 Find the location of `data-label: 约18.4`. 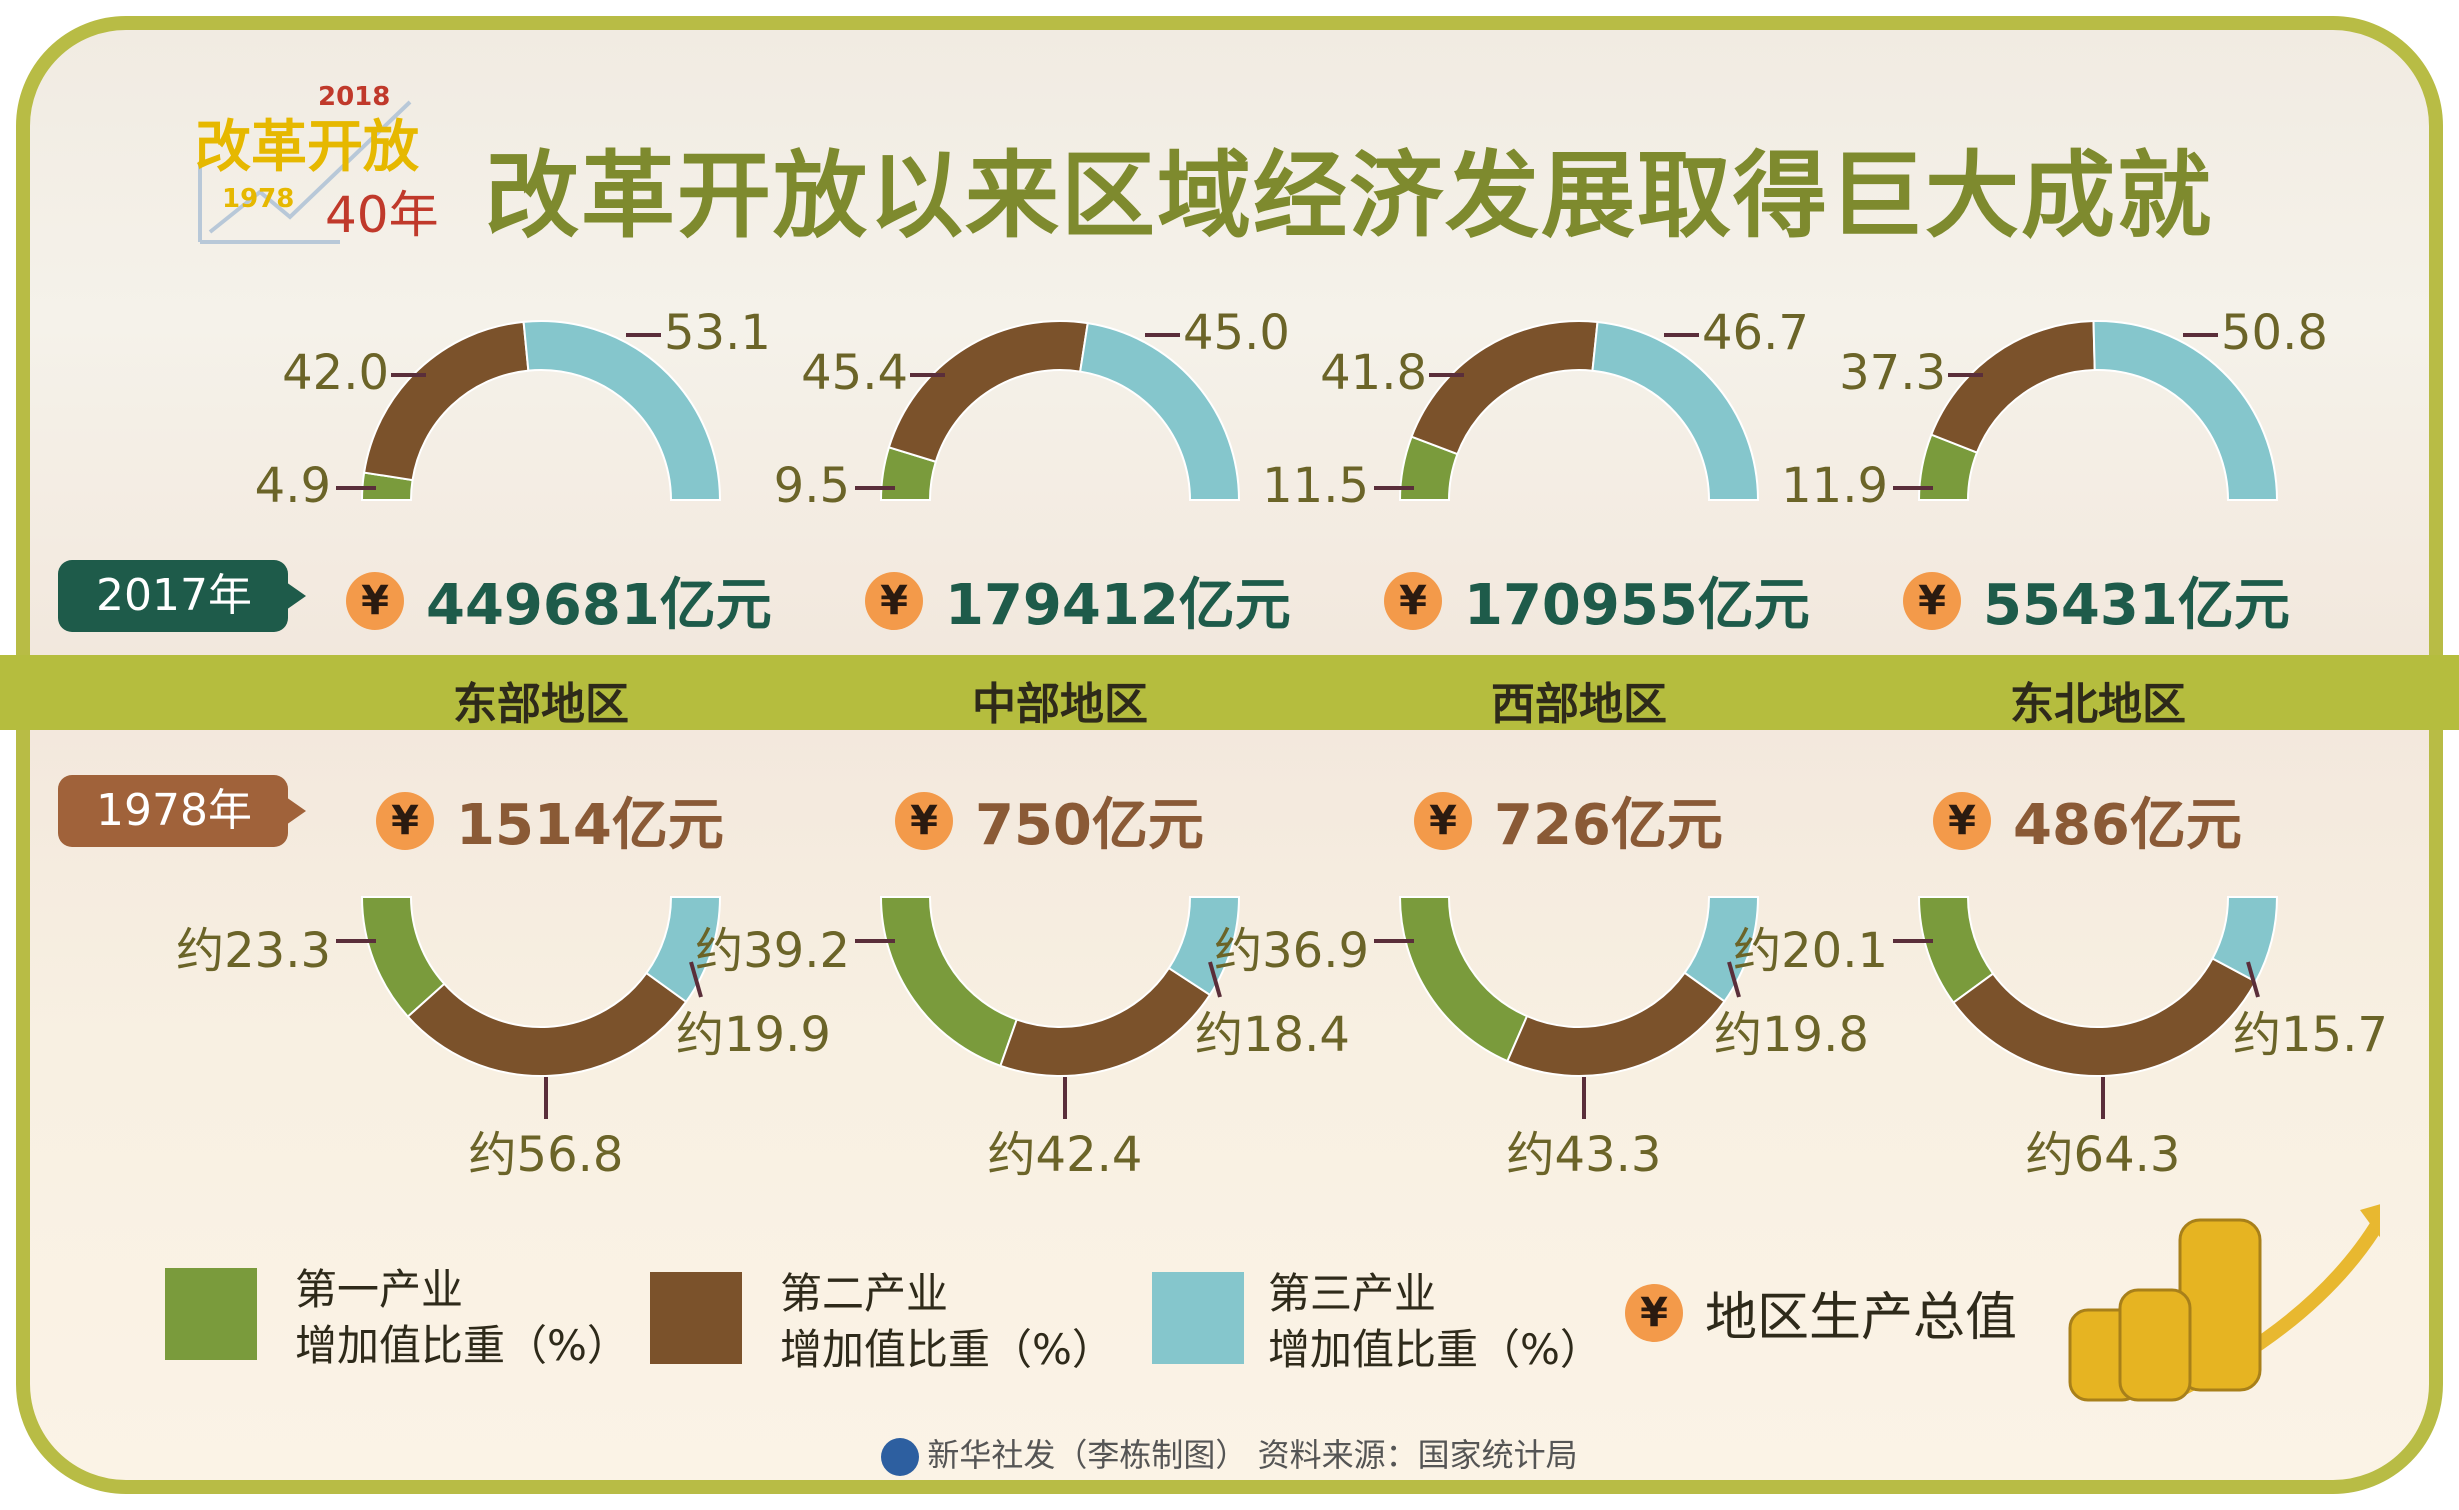

data-label: 约18.4 is located at coordinates (1272, 1035).